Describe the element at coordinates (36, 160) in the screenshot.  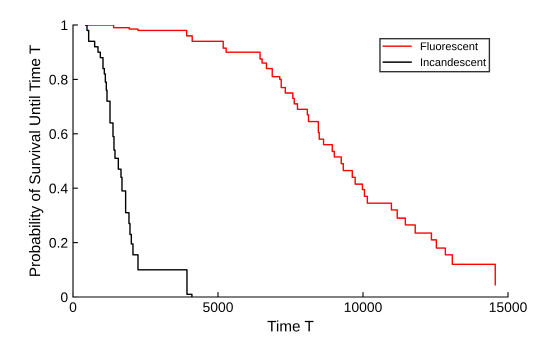
I see `y-axis-title: Probability of Survival Until Time T` at that location.